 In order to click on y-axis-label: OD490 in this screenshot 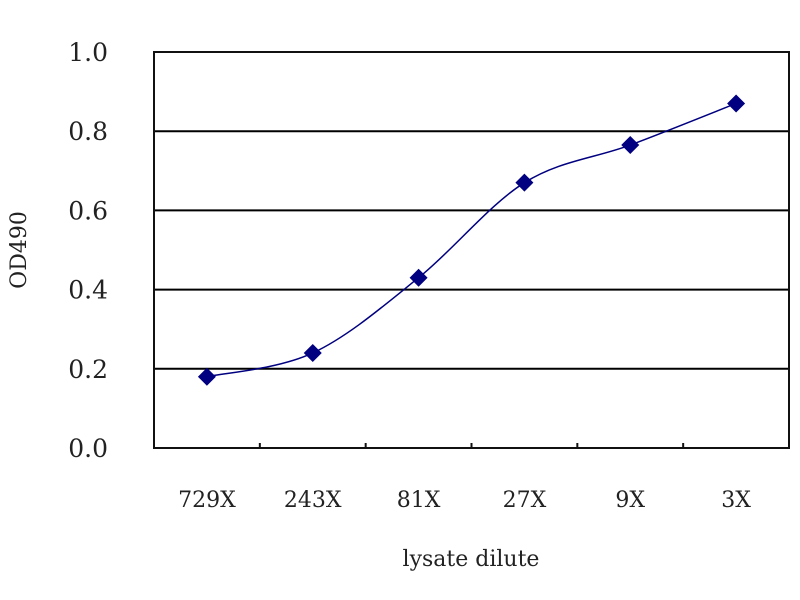, I will do `click(19, 250)`.